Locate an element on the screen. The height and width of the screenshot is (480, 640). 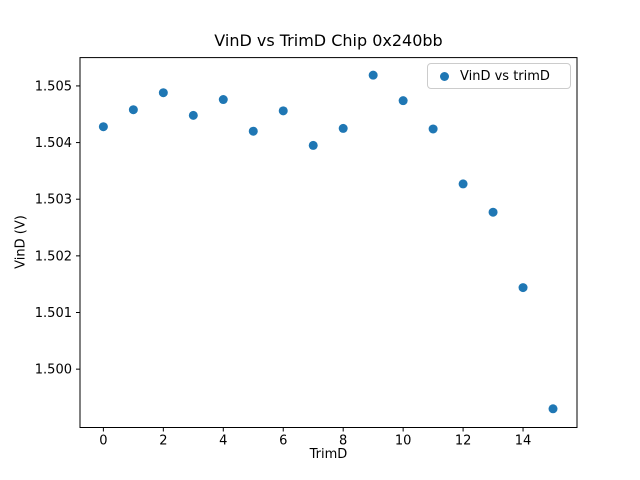
y-tick-label: 1.504 is located at coordinates (53, 143).